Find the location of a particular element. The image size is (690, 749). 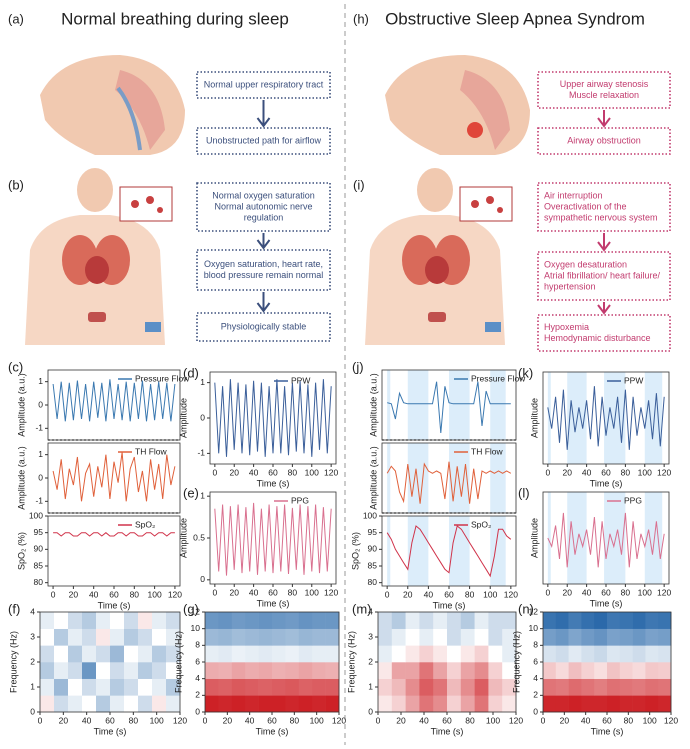

y-tick-label: 4 is located at coordinates (370, 611).